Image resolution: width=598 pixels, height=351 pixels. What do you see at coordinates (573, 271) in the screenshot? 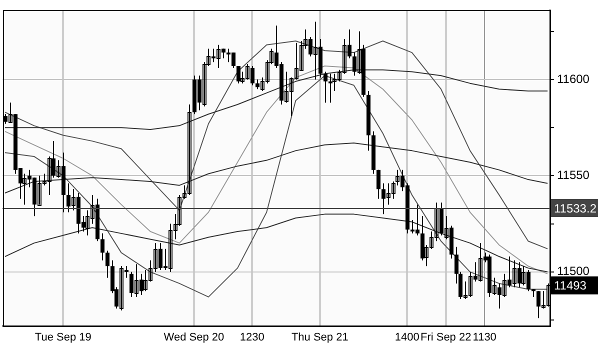
I see `y-tick-label: 11500` at bounding box center [573, 271].